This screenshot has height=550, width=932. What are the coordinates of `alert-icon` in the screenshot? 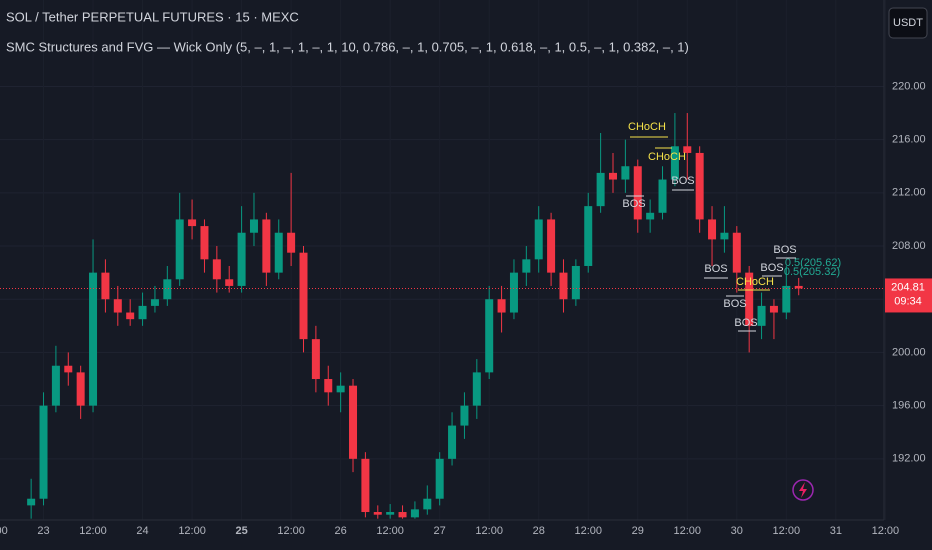 It's located at (803, 490).